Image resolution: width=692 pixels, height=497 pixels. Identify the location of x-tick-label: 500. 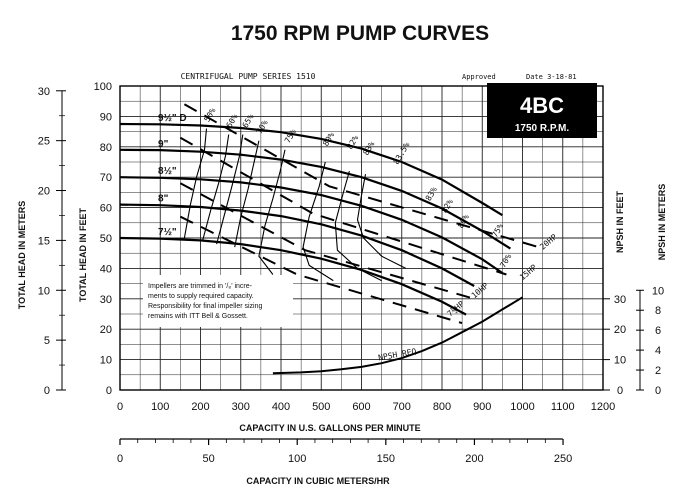
(321, 407).